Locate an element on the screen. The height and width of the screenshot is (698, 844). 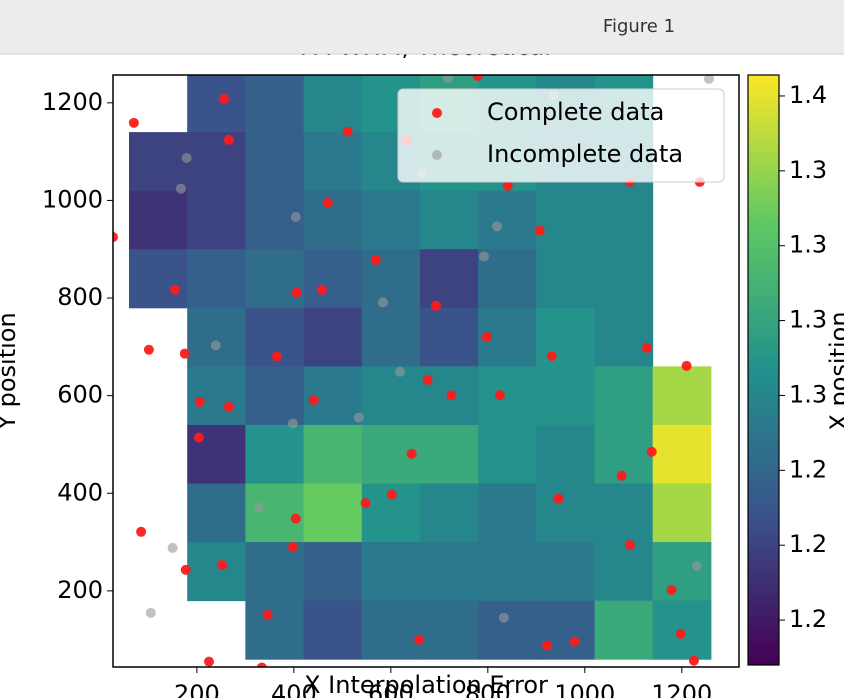
x-tick-label: 1000 is located at coordinates (584, 689).